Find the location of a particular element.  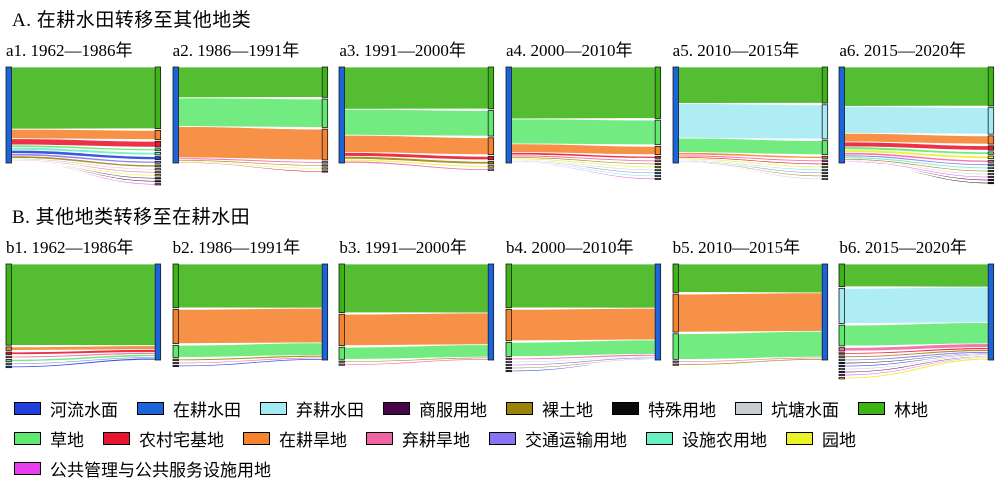

legend-item: 公共管理与公共服务设施用地 is located at coordinates (142, 467).